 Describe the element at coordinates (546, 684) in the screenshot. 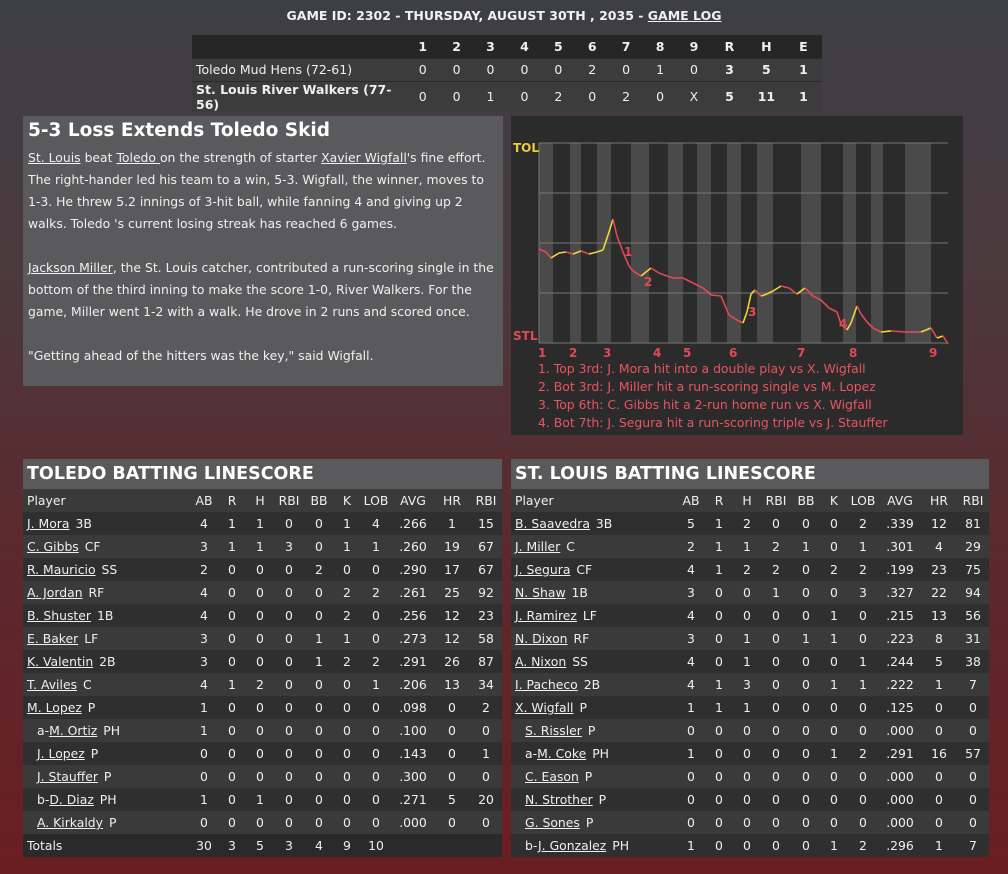

I see `player-link: I. Pacheco` at that location.